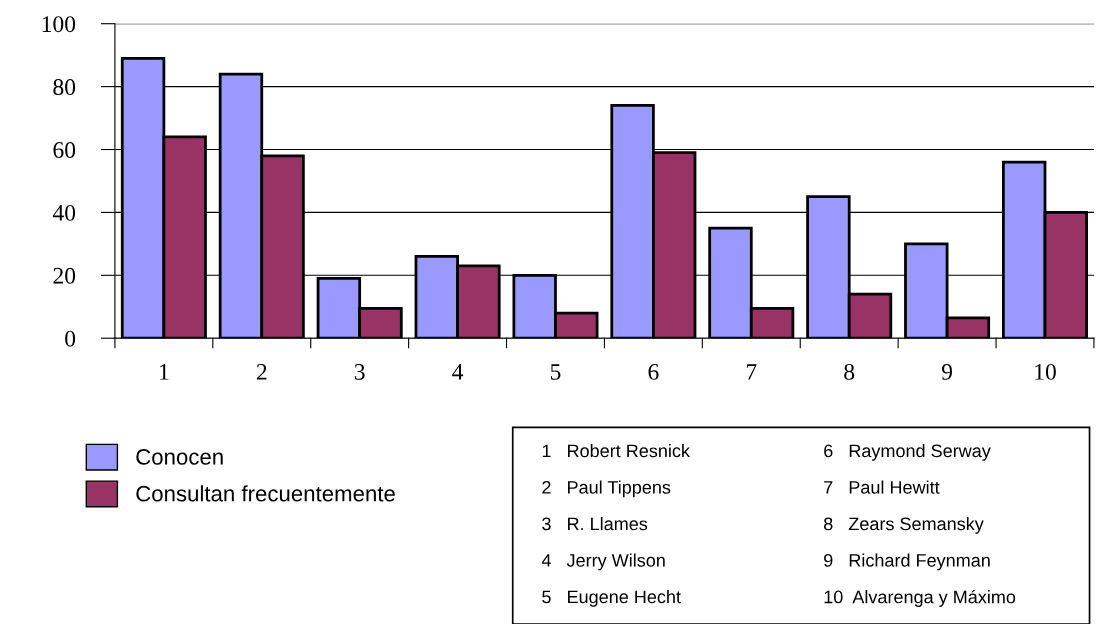 The image size is (1105, 624). I want to click on x-tick-label: 7, so click(751, 372).